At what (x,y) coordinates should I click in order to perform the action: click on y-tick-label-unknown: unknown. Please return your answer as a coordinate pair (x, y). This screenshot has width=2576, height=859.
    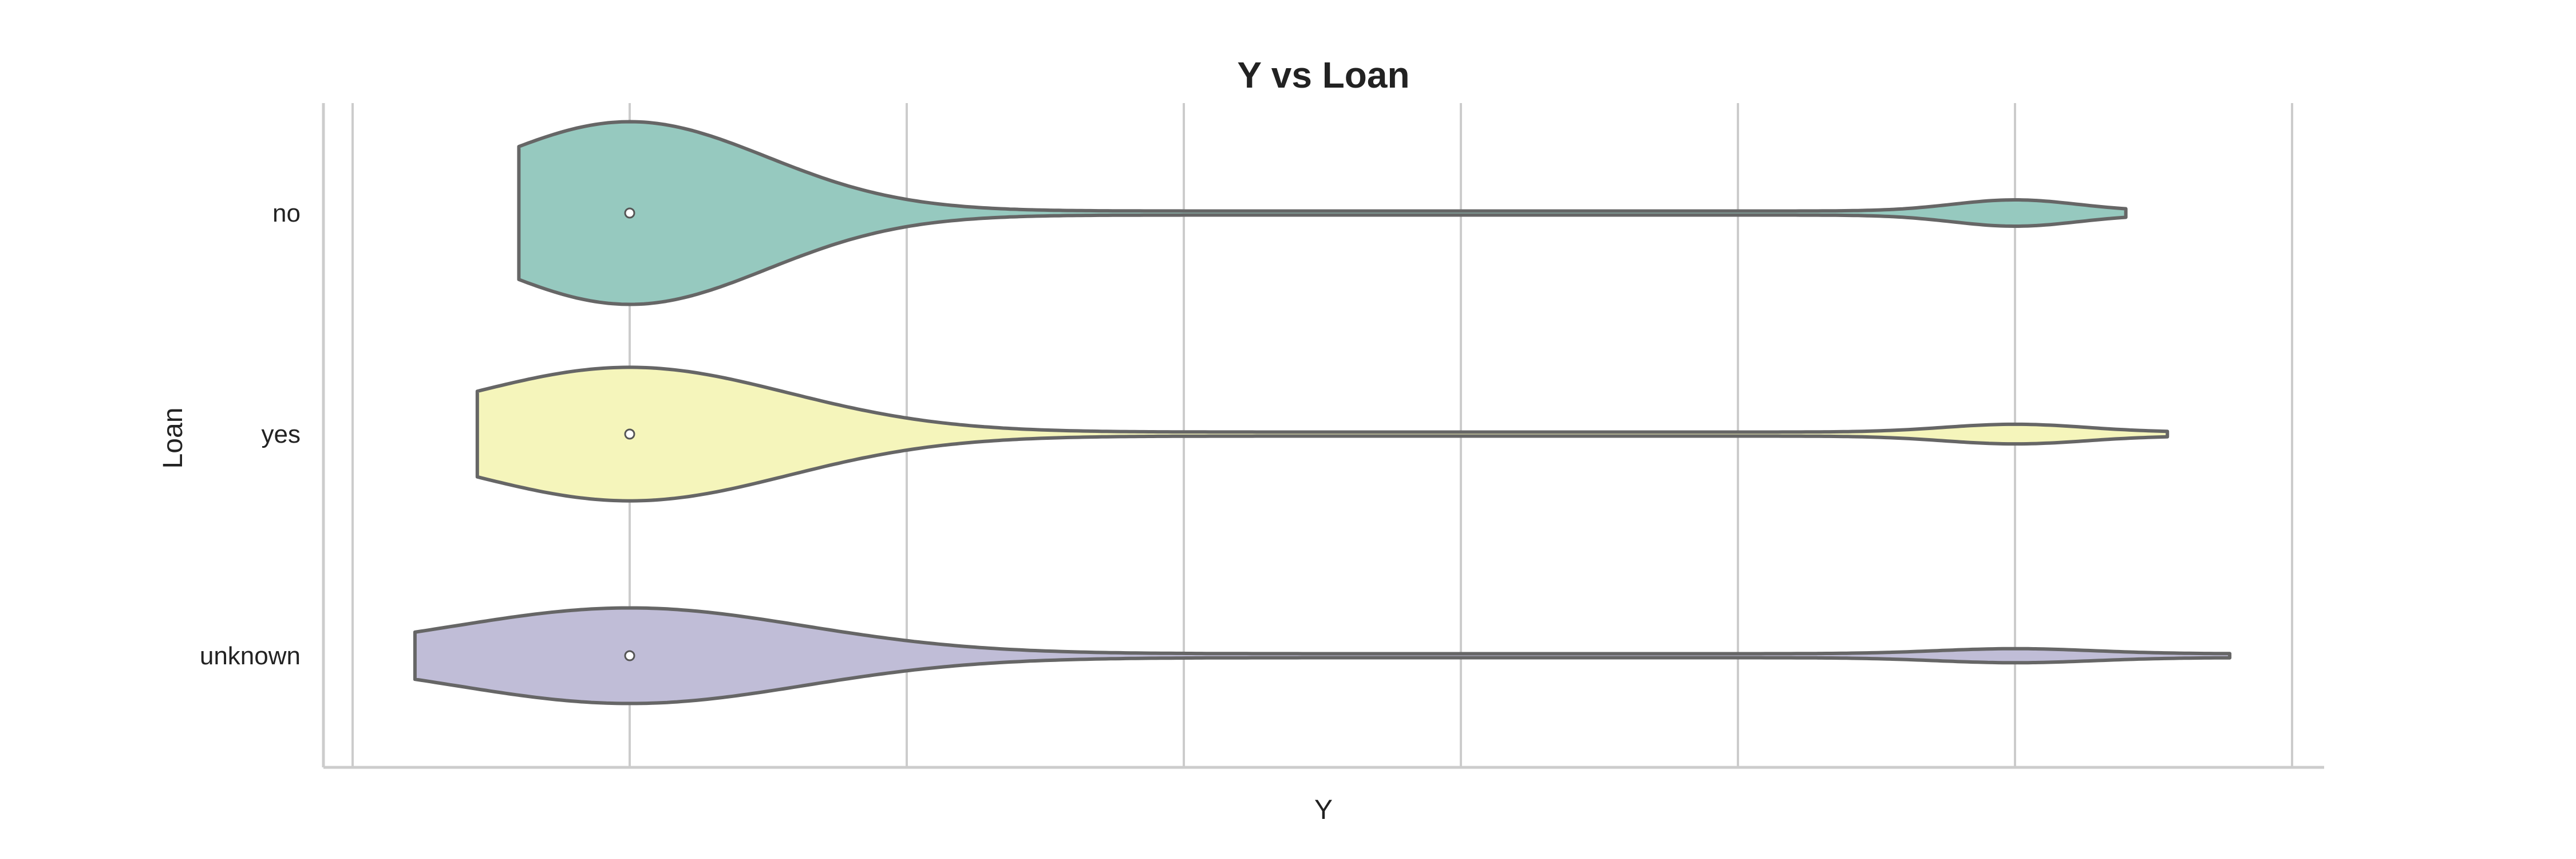
    Looking at the image, I should click on (250, 656).